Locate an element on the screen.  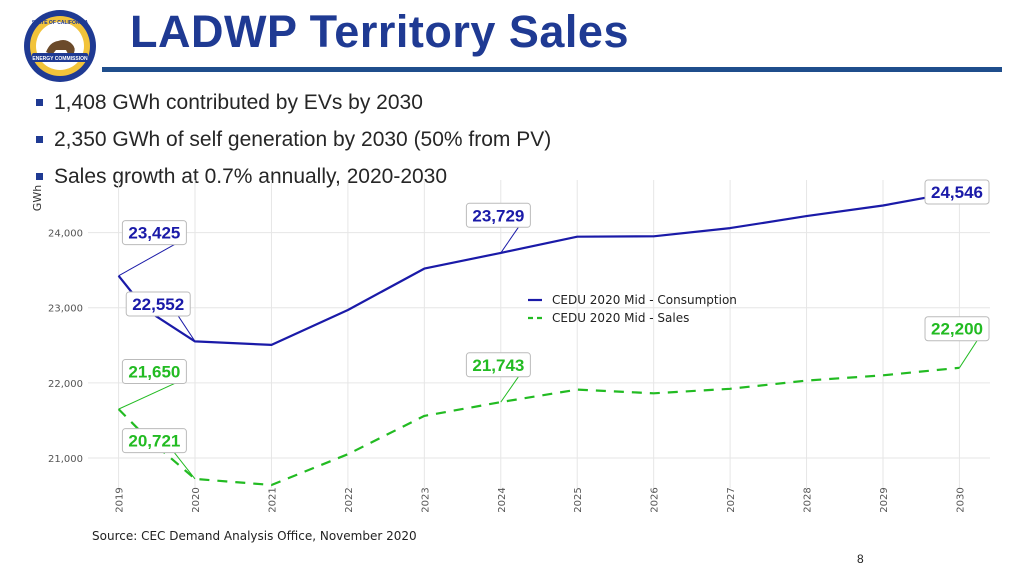
data-label: 23,425 is located at coordinates (154, 233).